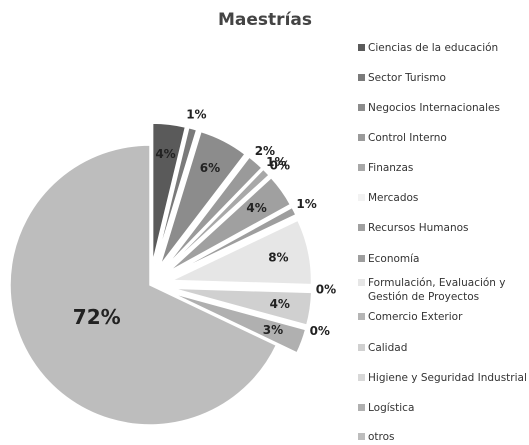 The image size is (529, 445). I want to click on legend-label: Logística, so click(391, 408).